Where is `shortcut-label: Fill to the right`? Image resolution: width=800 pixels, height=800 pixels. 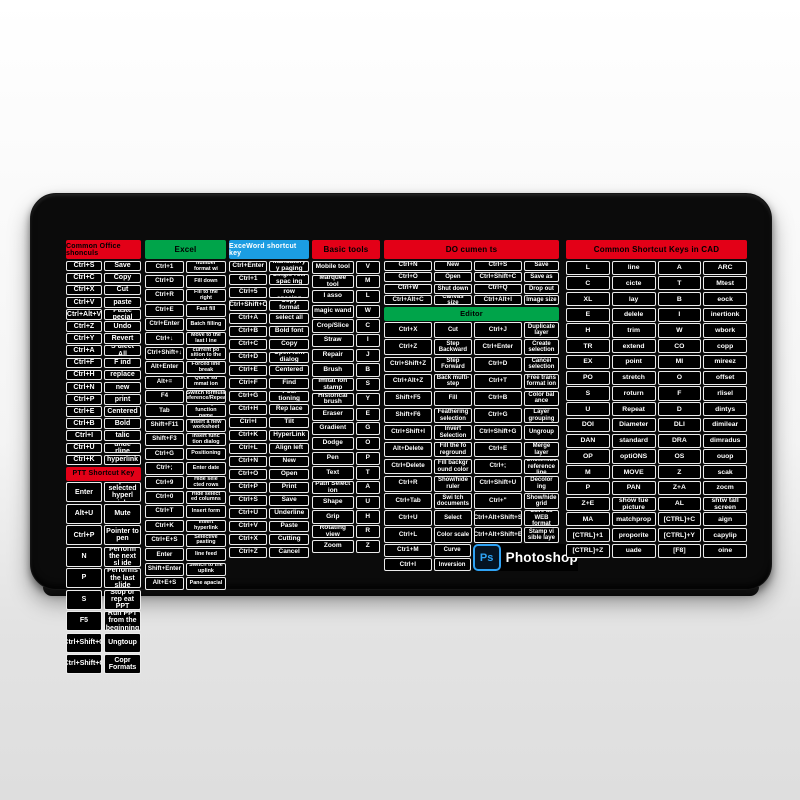 shortcut-label: Fill to the right is located at coordinates (205, 296).